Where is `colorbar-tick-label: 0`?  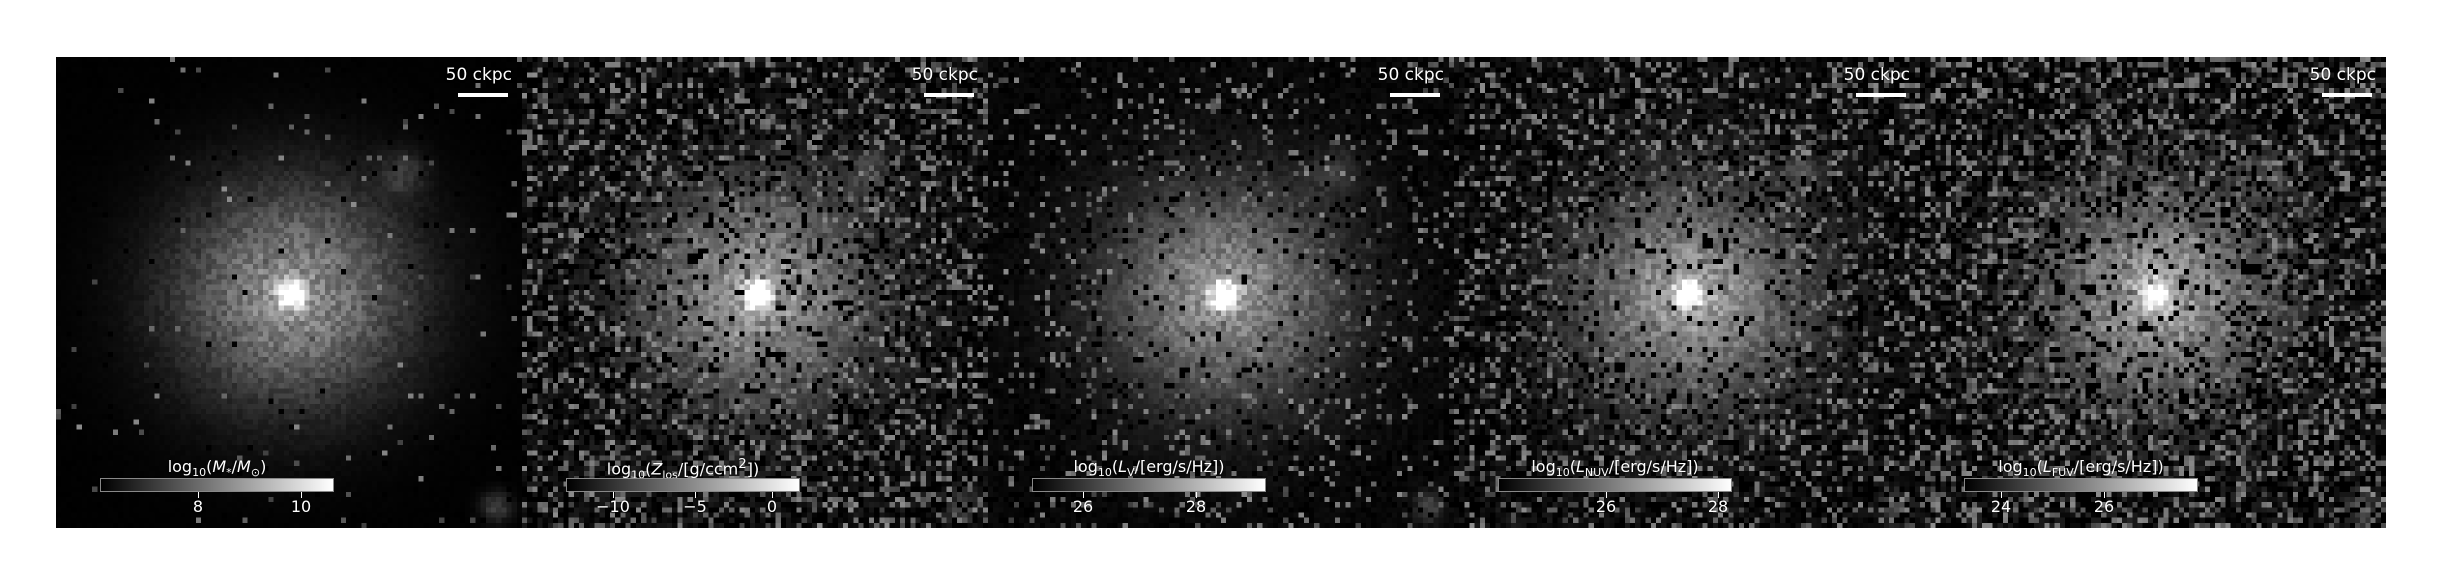 colorbar-tick-label: 0 is located at coordinates (772, 506).